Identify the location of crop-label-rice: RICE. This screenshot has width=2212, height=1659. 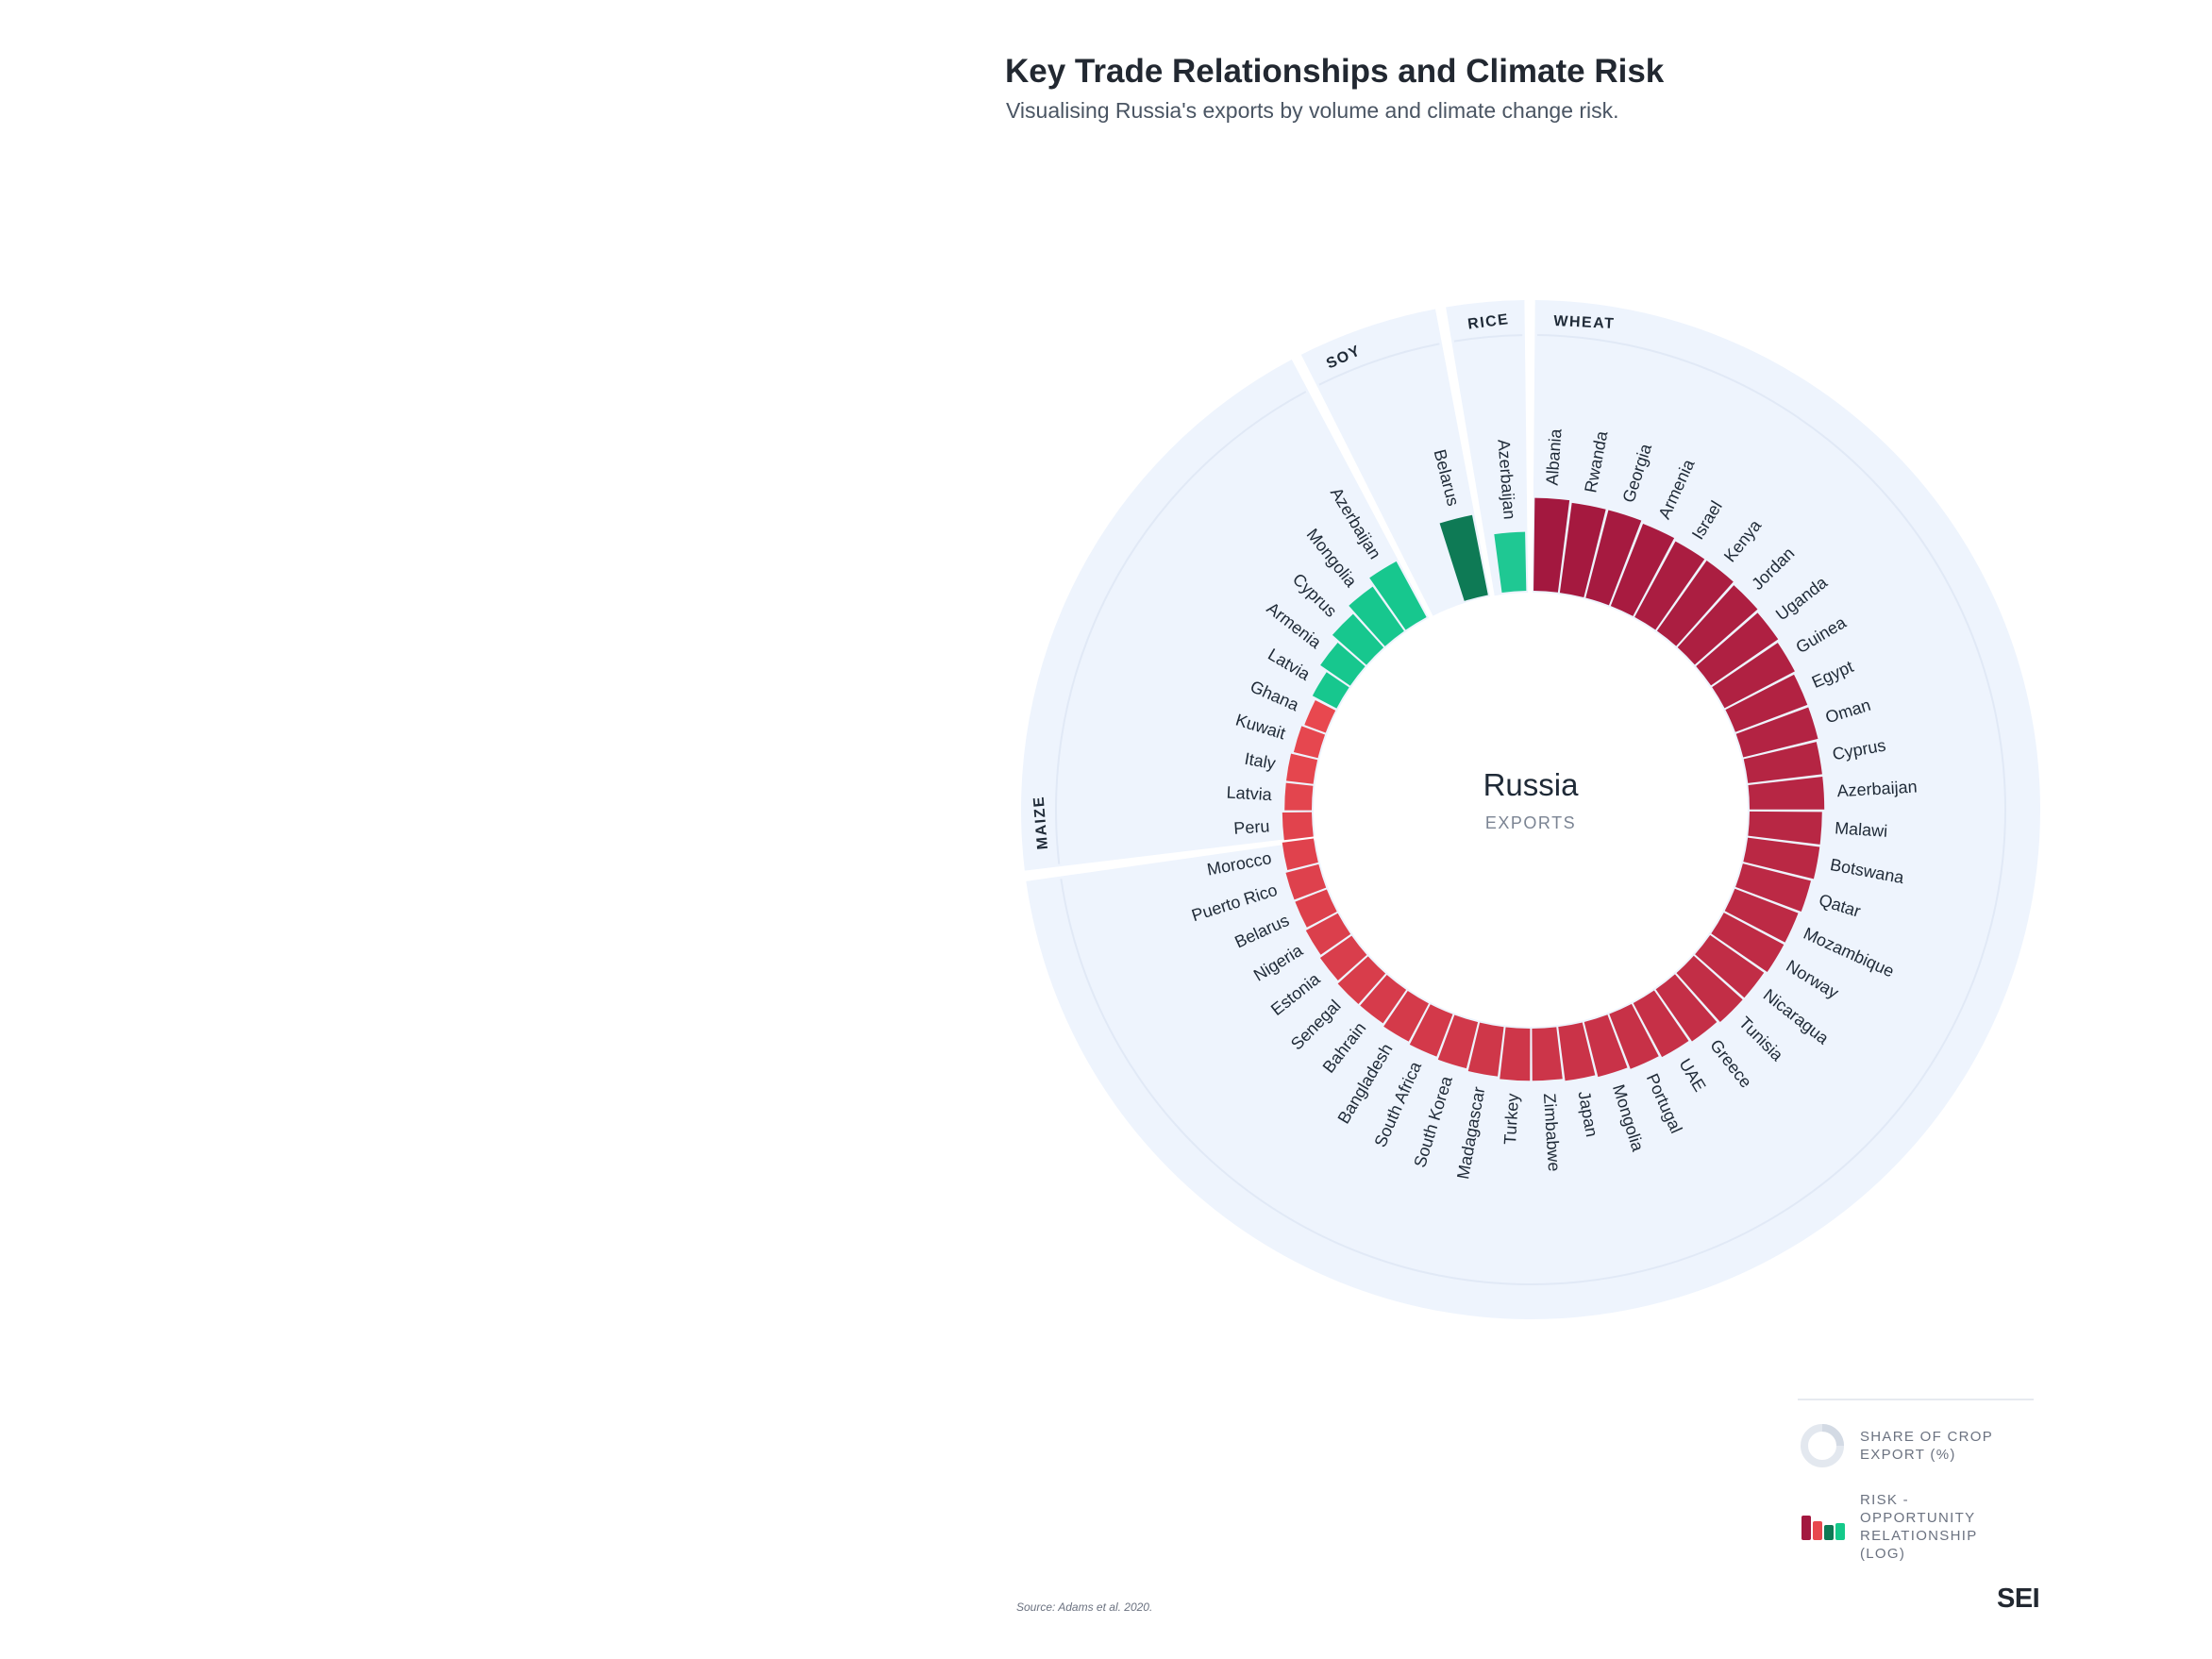
(1488, 322).